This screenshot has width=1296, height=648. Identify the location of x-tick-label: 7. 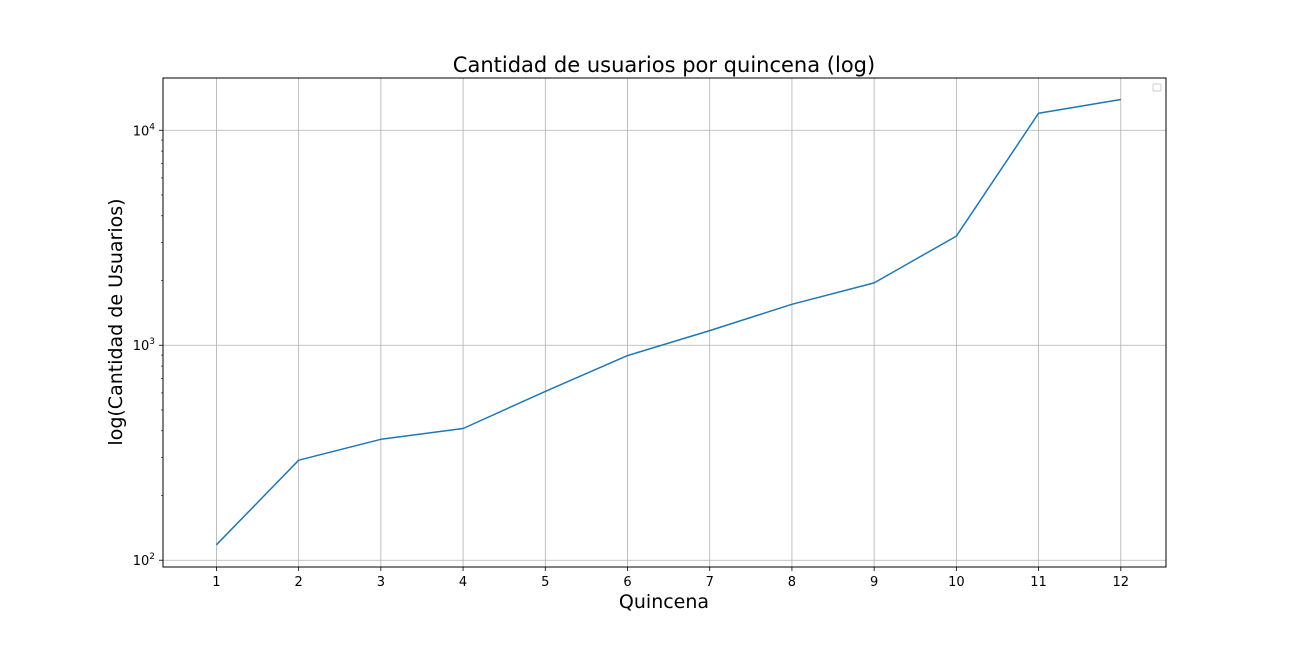
(710, 582).